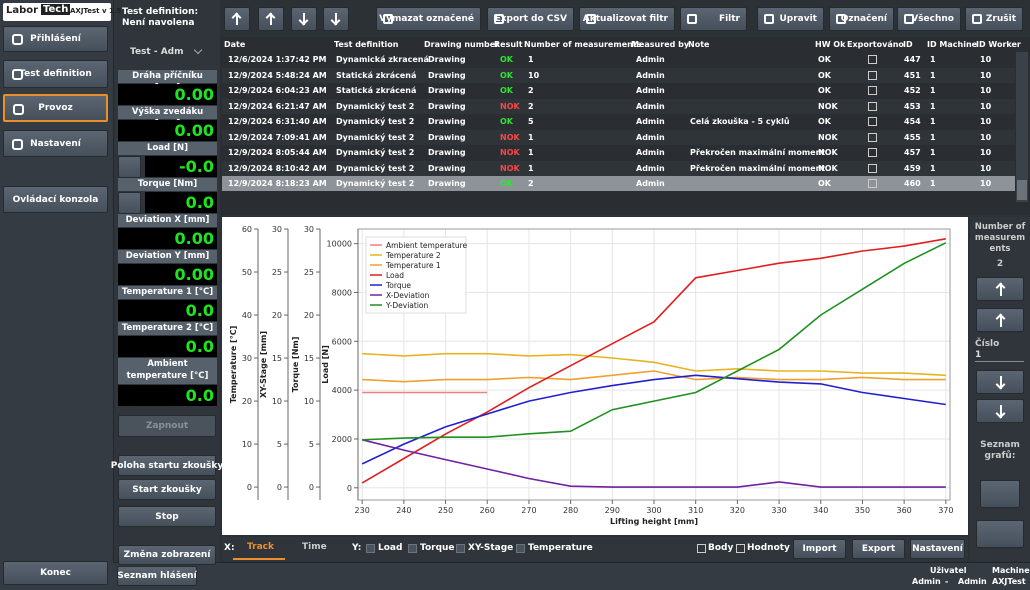 The image size is (1030, 590). I want to click on x-tick-label: 330, so click(778, 510).